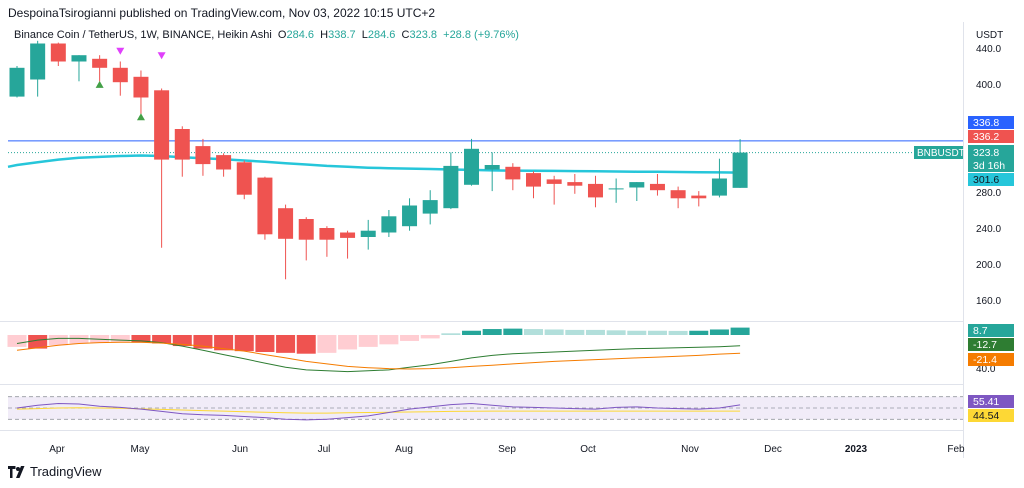  Describe the element at coordinates (99, 84) in the screenshot. I see `signal-up-marker` at that location.